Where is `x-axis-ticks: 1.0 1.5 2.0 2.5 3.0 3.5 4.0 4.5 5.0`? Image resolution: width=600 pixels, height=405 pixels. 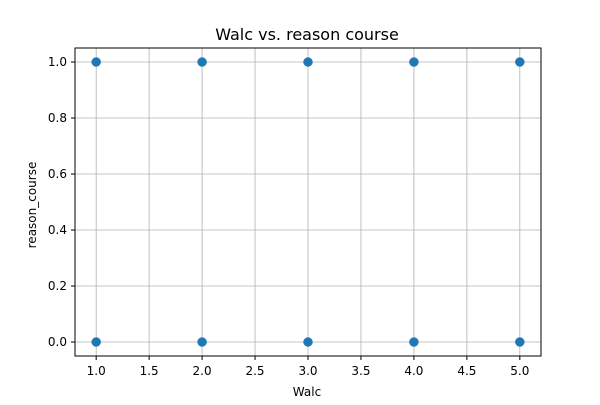
x-axis-ticks: 1.0 1.5 2.0 2.5 3.0 3.5 4.0 4.5 5.0 is located at coordinates (308, 367).